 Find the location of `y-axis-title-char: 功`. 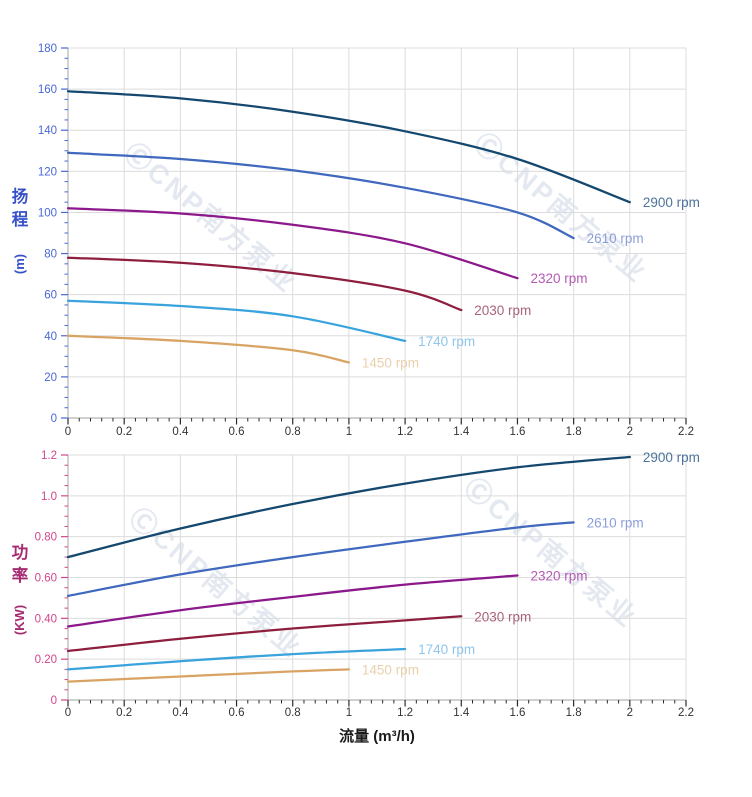

y-axis-title-char: 功 is located at coordinates (20, 552).